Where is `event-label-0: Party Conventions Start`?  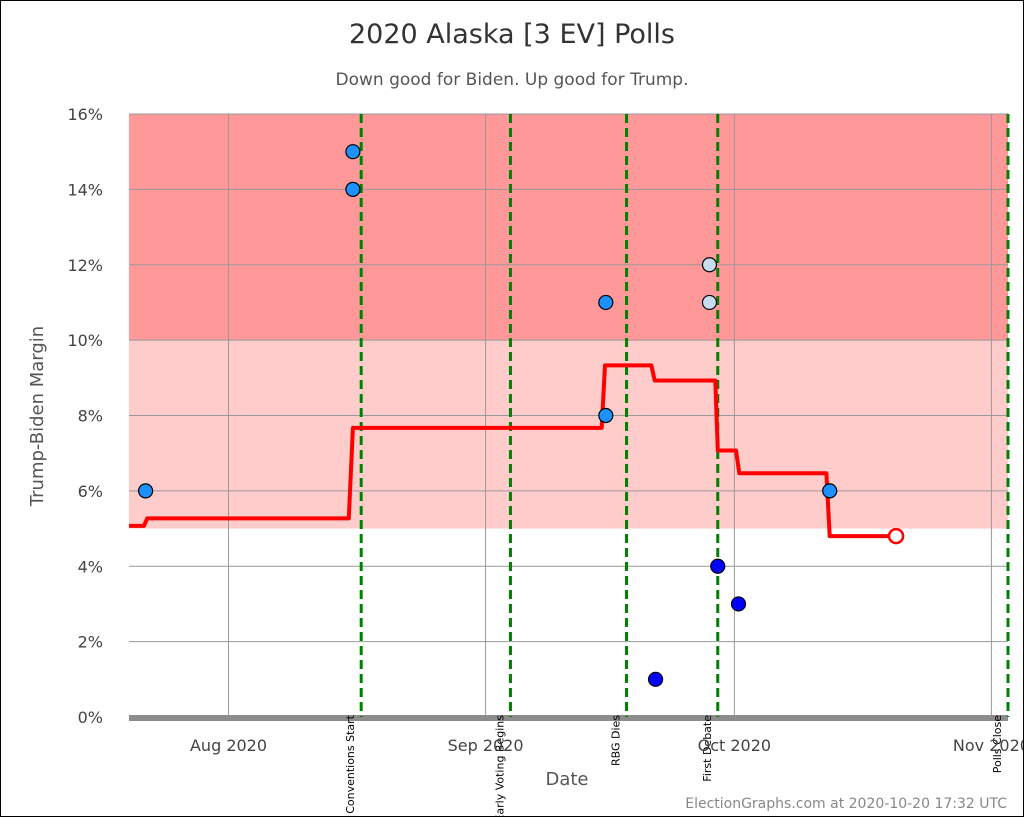 event-label-0: Party Conventions Start is located at coordinates (350, 765).